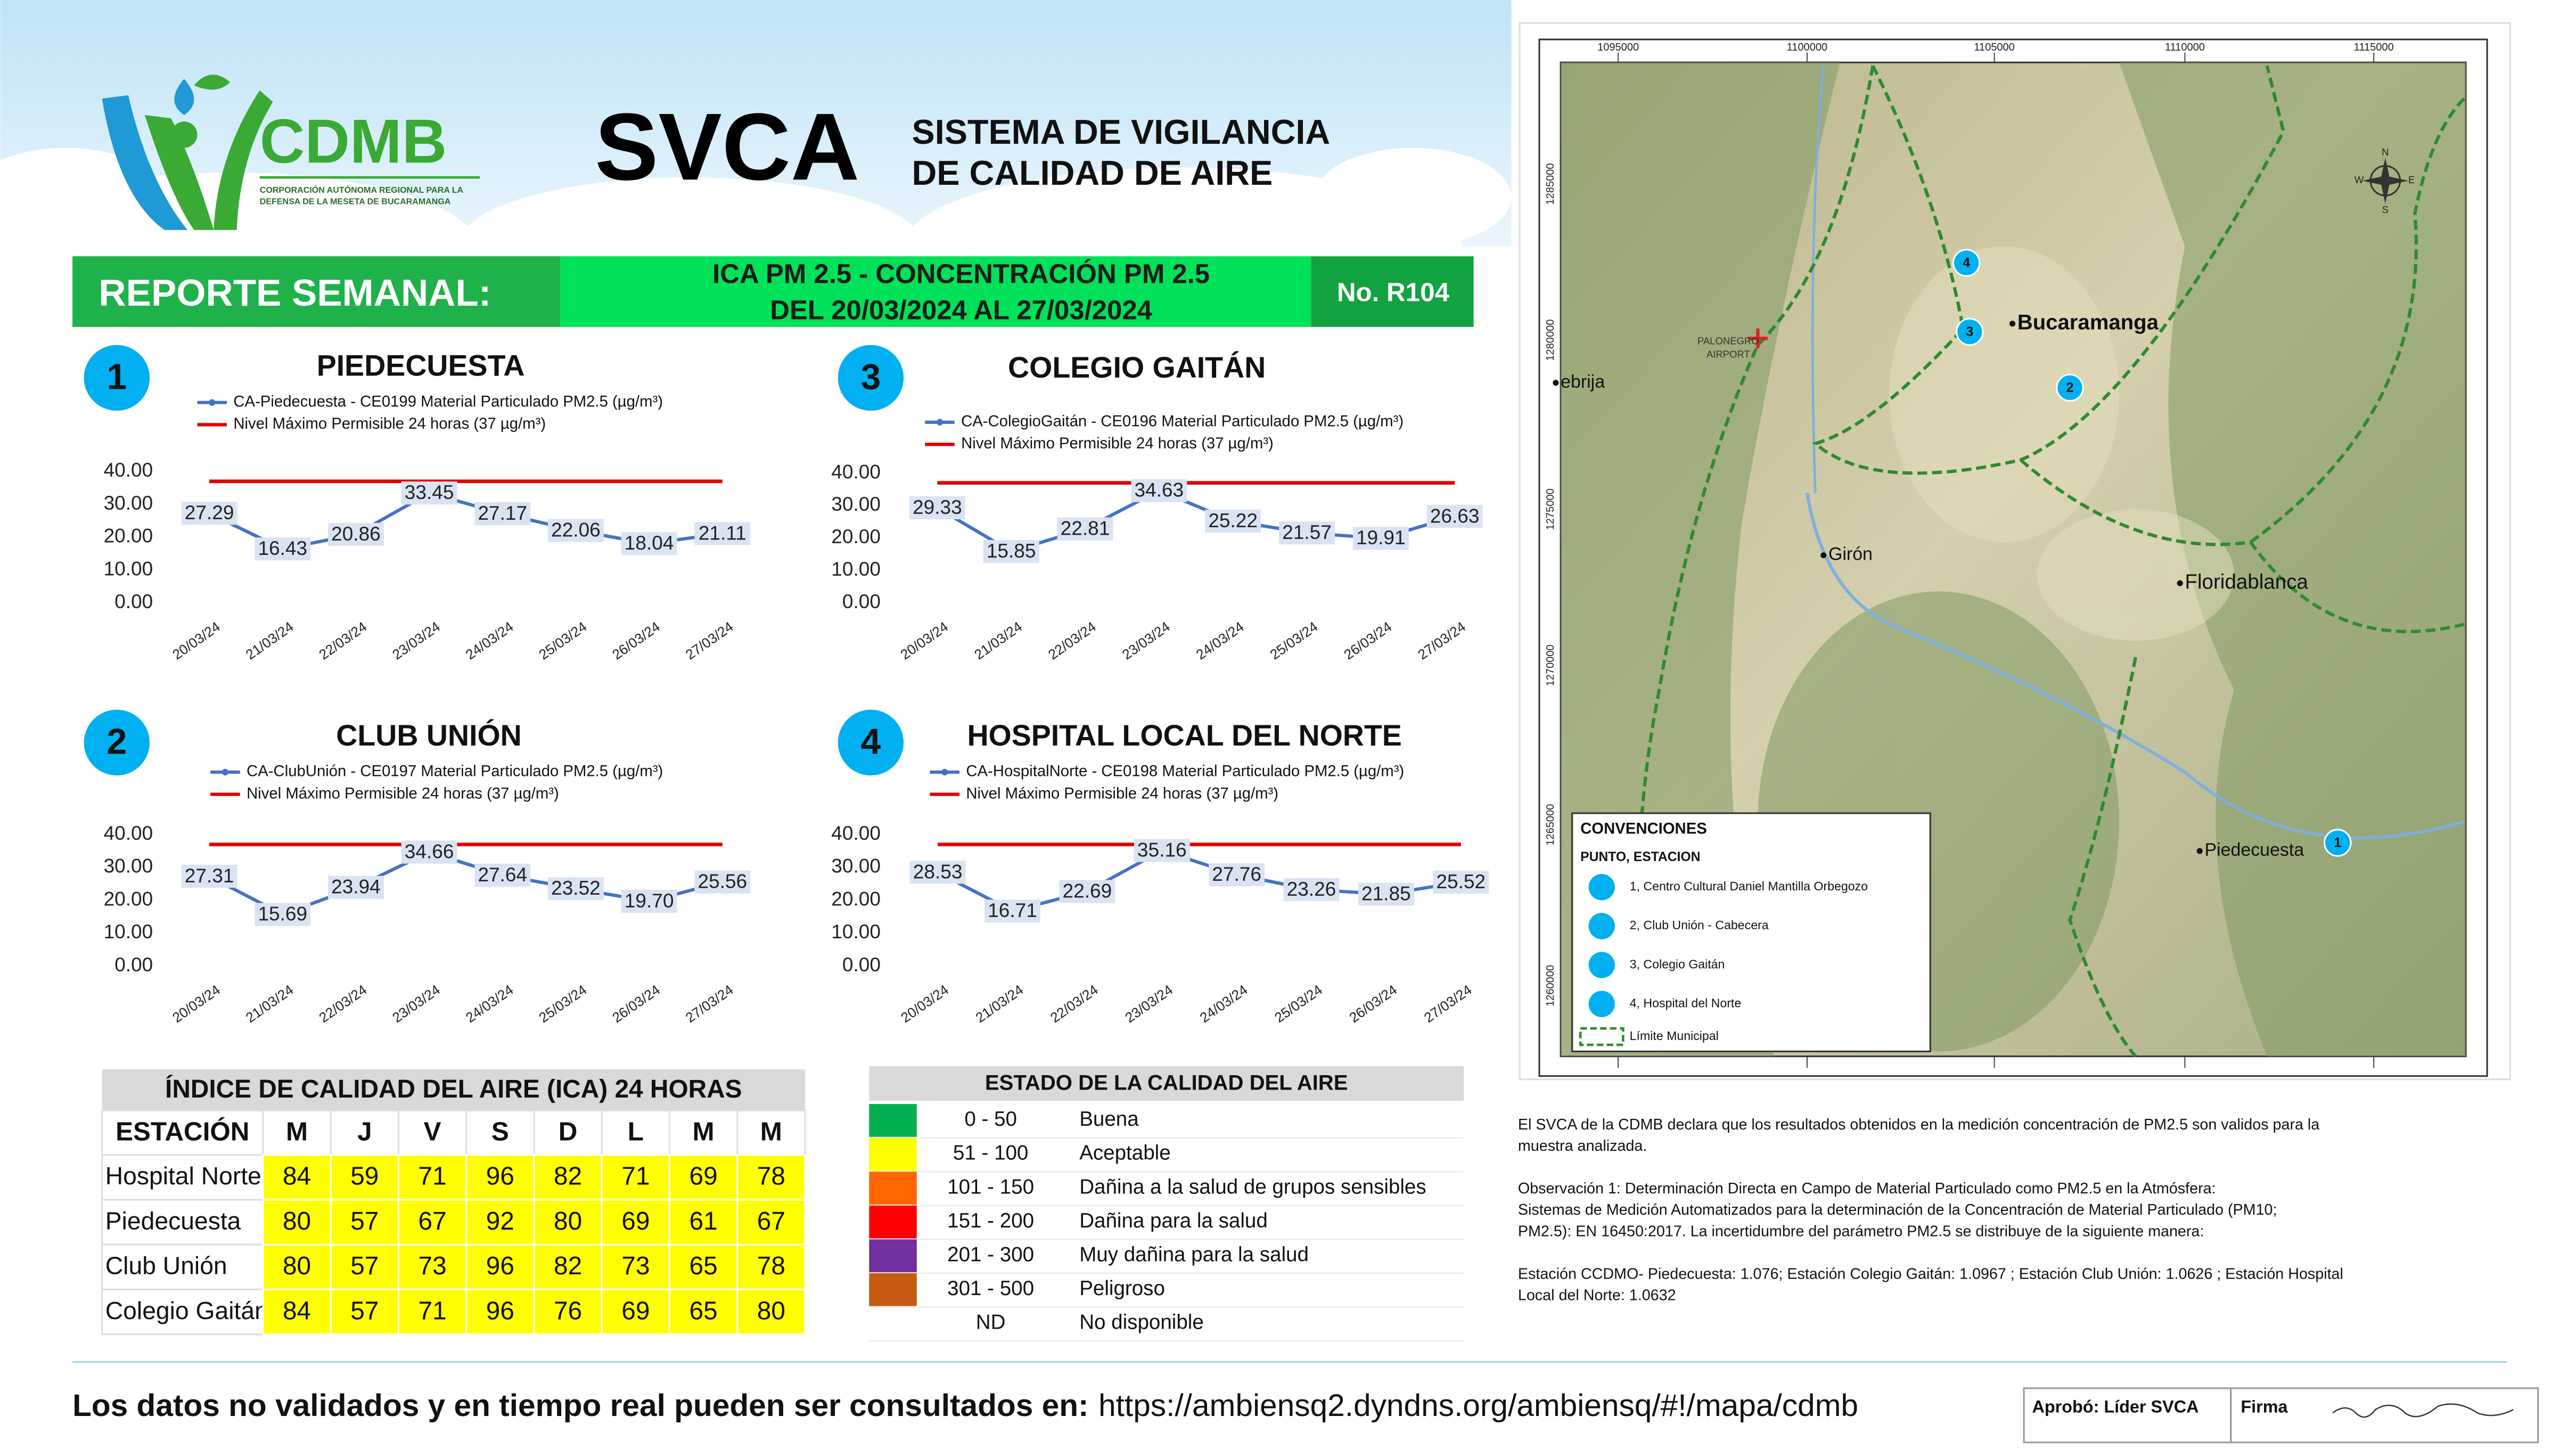 The image size is (2576, 1449). Describe the element at coordinates (1393, 292) in the screenshot. I see `report-number: No. R104` at that location.